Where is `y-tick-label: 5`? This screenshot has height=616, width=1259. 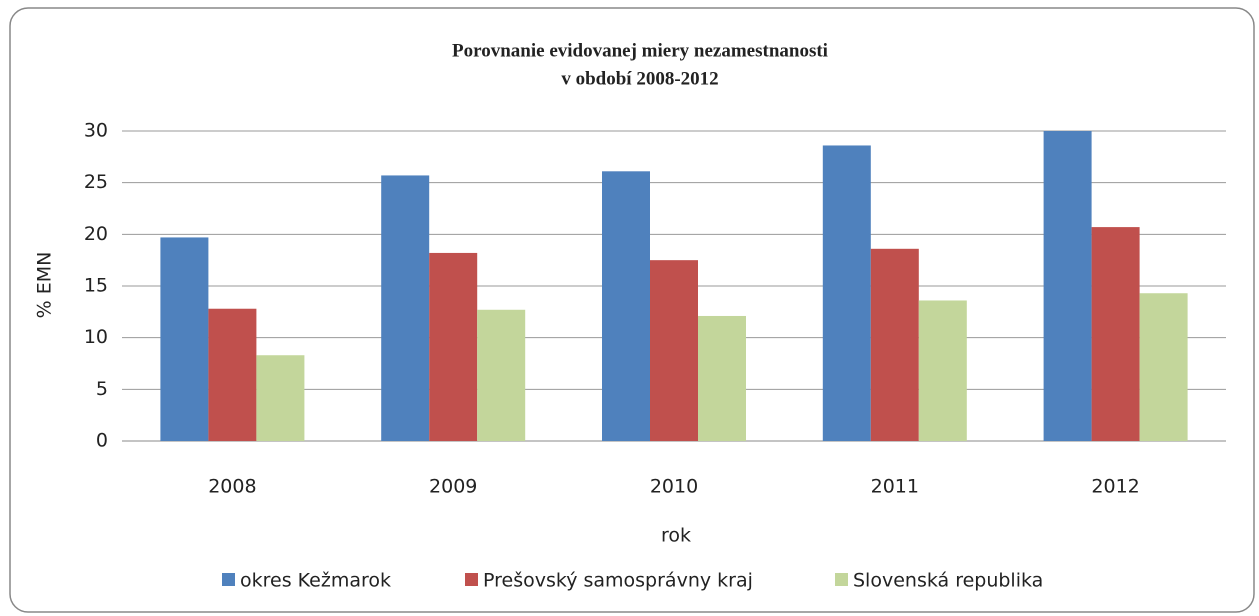 y-tick-label: 5 is located at coordinates (102, 389).